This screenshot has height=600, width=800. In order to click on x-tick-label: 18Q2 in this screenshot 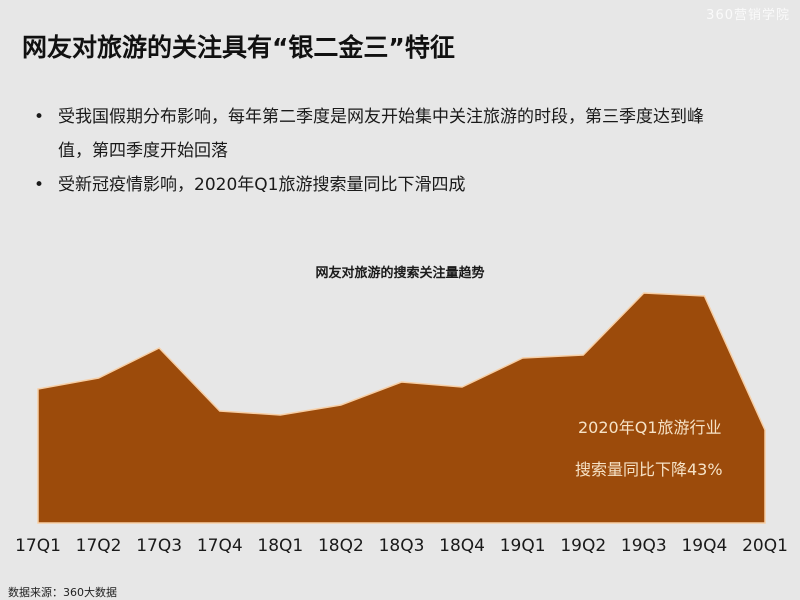, I will do `click(341, 546)`.